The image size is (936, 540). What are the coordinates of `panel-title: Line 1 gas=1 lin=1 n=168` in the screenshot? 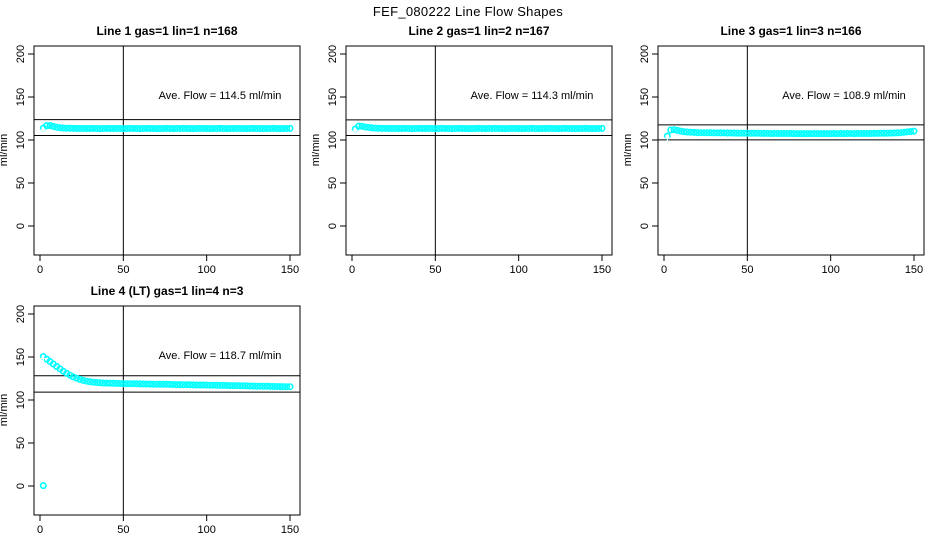 It's located at (166, 31).